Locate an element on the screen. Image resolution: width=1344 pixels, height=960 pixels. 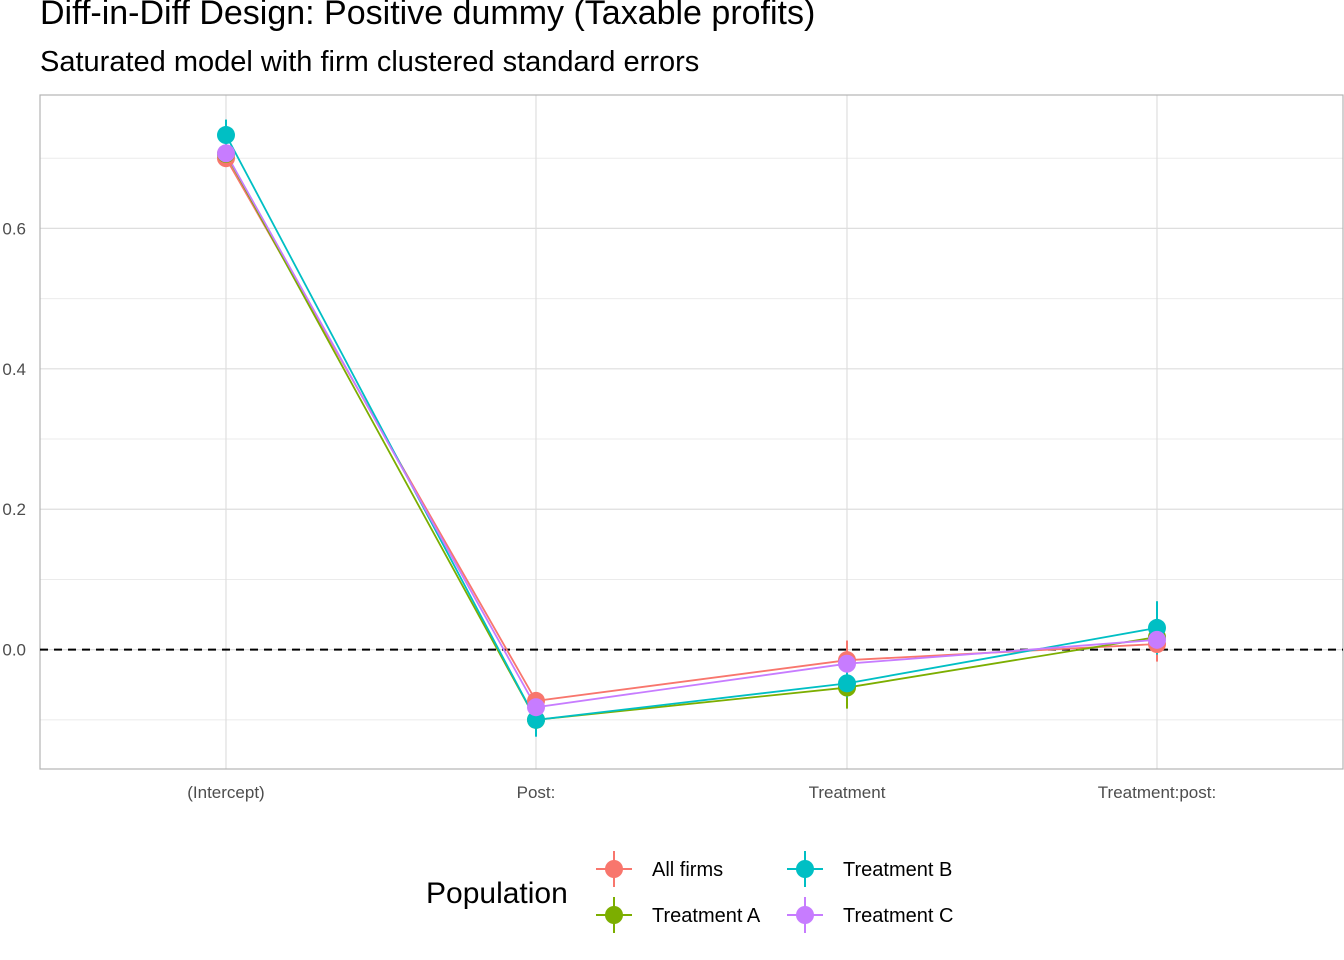
x-tick-label: Treatment is located at coordinates (847, 792).